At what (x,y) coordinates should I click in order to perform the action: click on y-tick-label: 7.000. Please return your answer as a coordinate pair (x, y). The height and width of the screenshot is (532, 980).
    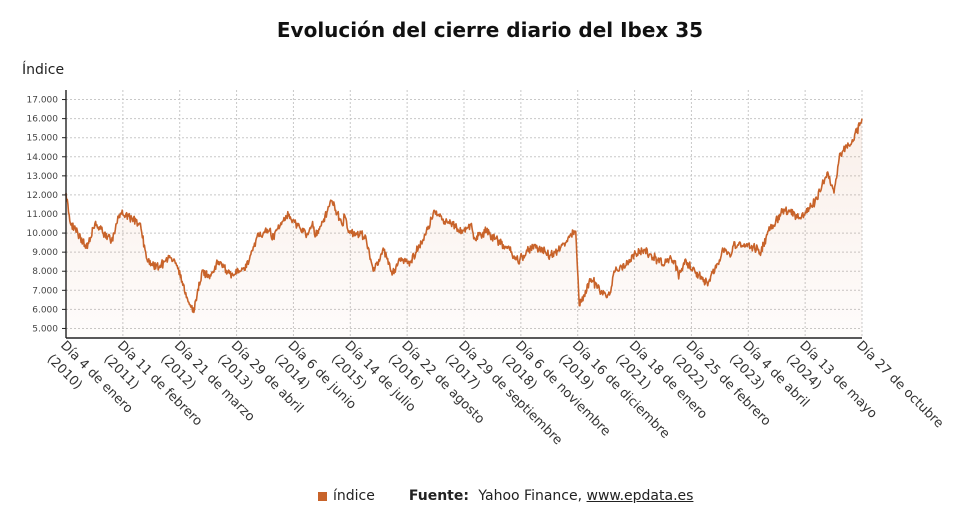
    Looking at the image, I should click on (45, 291).